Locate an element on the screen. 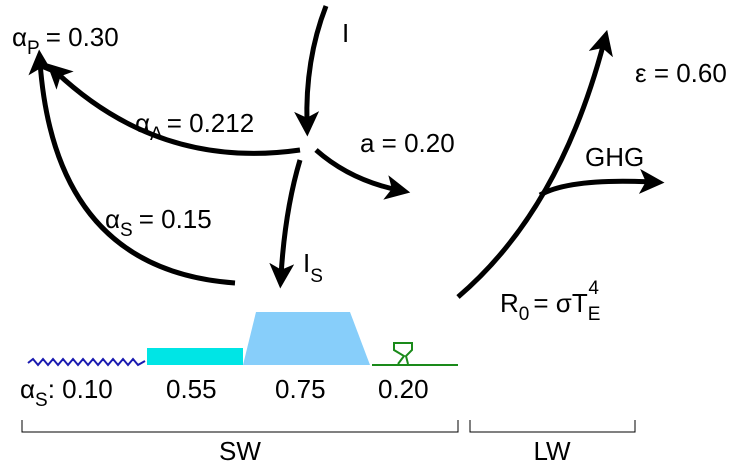  ice is located at coordinates (306, 338).